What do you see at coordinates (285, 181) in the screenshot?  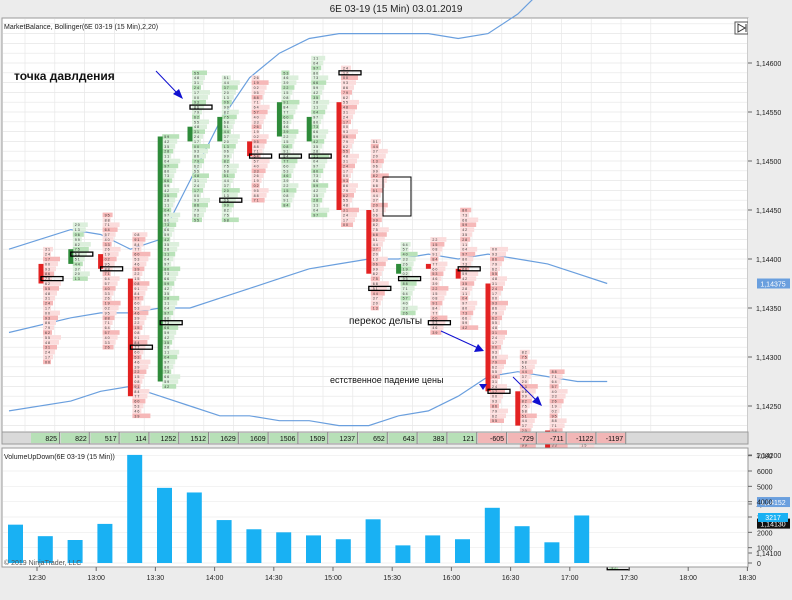 I see `cluster-value: 3 9` at bounding box center [285, 181].